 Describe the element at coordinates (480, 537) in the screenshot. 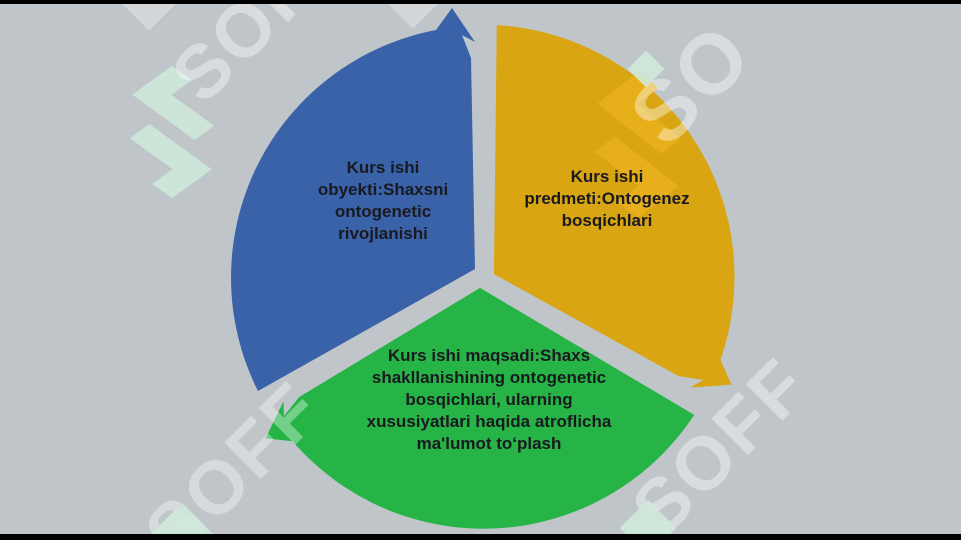

I see `bottom-letterbox-bar` at that location.